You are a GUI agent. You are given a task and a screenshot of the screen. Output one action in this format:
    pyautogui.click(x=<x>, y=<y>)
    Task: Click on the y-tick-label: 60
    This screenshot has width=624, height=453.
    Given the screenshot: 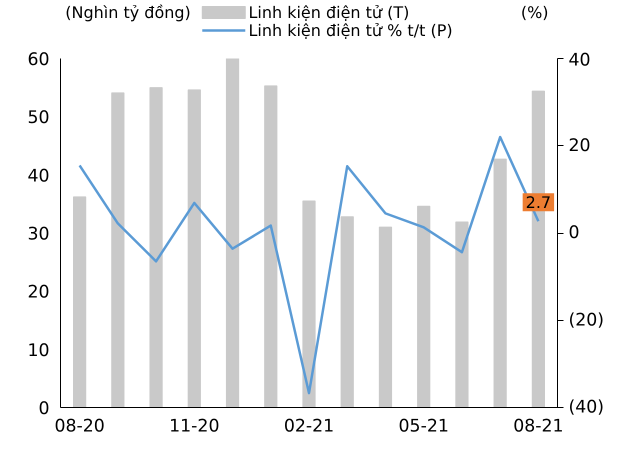 What is the action you would take?
    pyautogui.click(x=38, y=60)
    